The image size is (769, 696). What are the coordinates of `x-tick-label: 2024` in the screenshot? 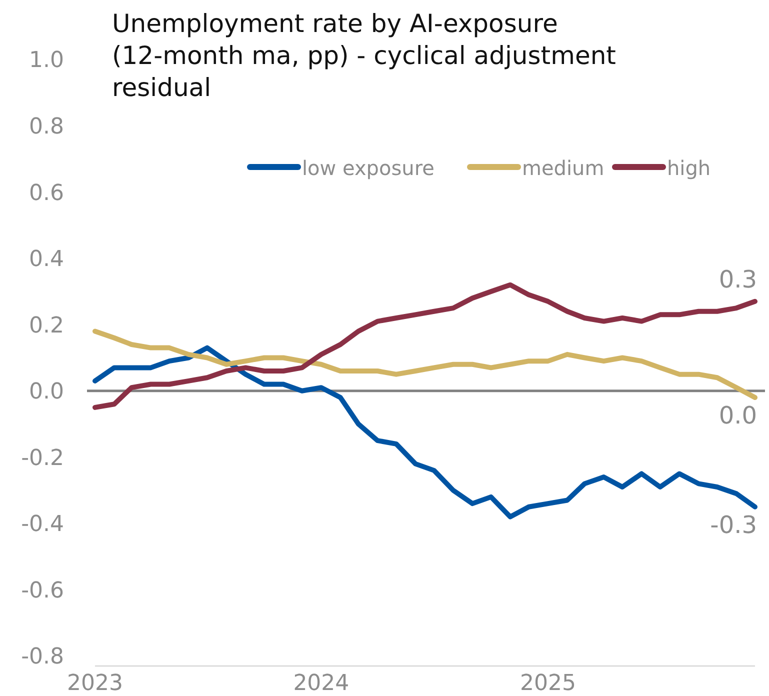 It's located at (321, 683).